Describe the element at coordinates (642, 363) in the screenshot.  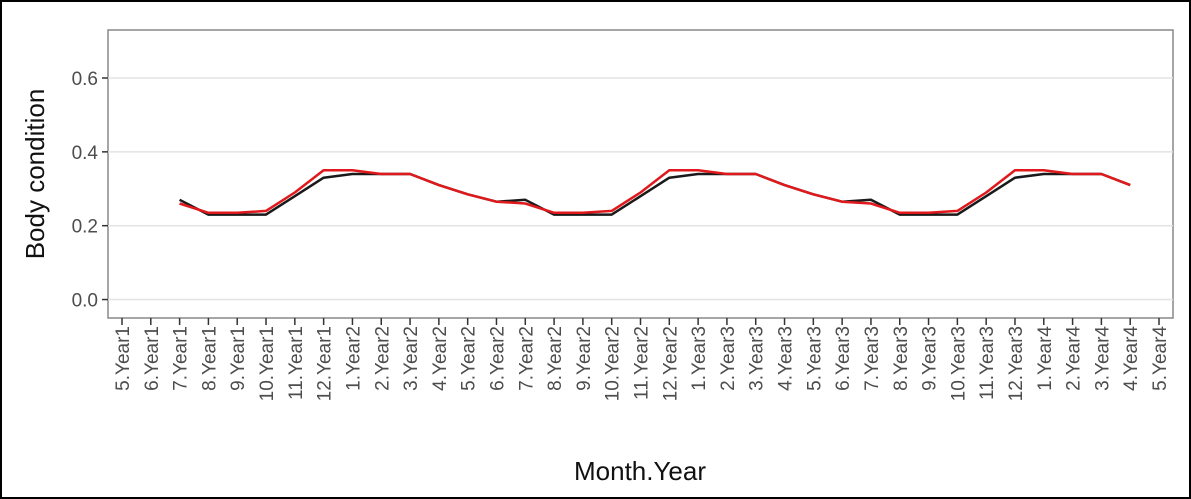
I see `x-tick-label: 11.Year2` at that location.